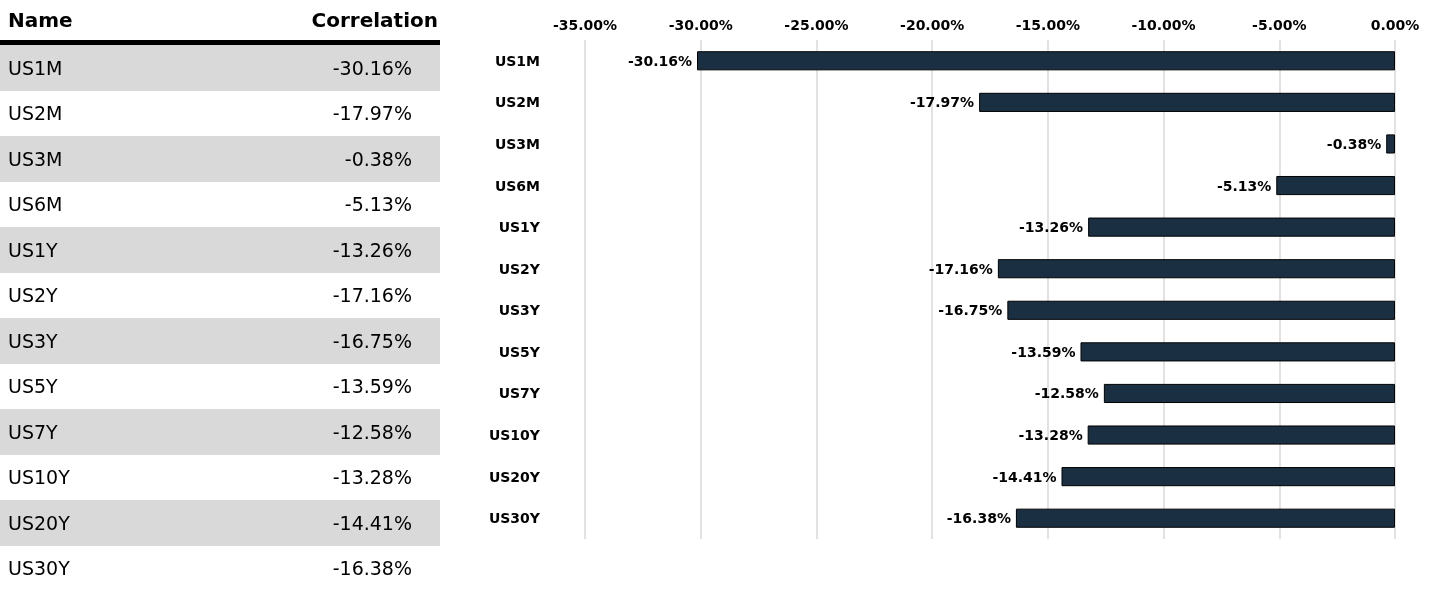 This screenshot has width=1441, height=594. Describe the element at coordinates (1043, 351) in the screenshot. I see `data-label: -13.59%` at that location.